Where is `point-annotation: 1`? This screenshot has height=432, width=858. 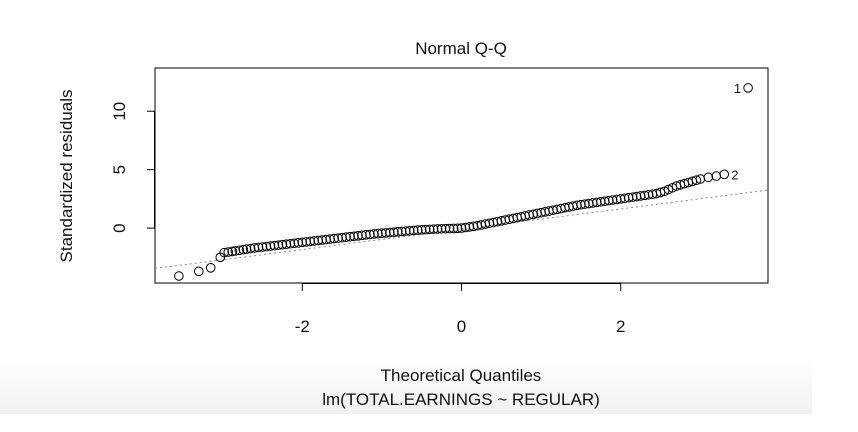
point-annotation: 1 is located at coordinates (737, 88).